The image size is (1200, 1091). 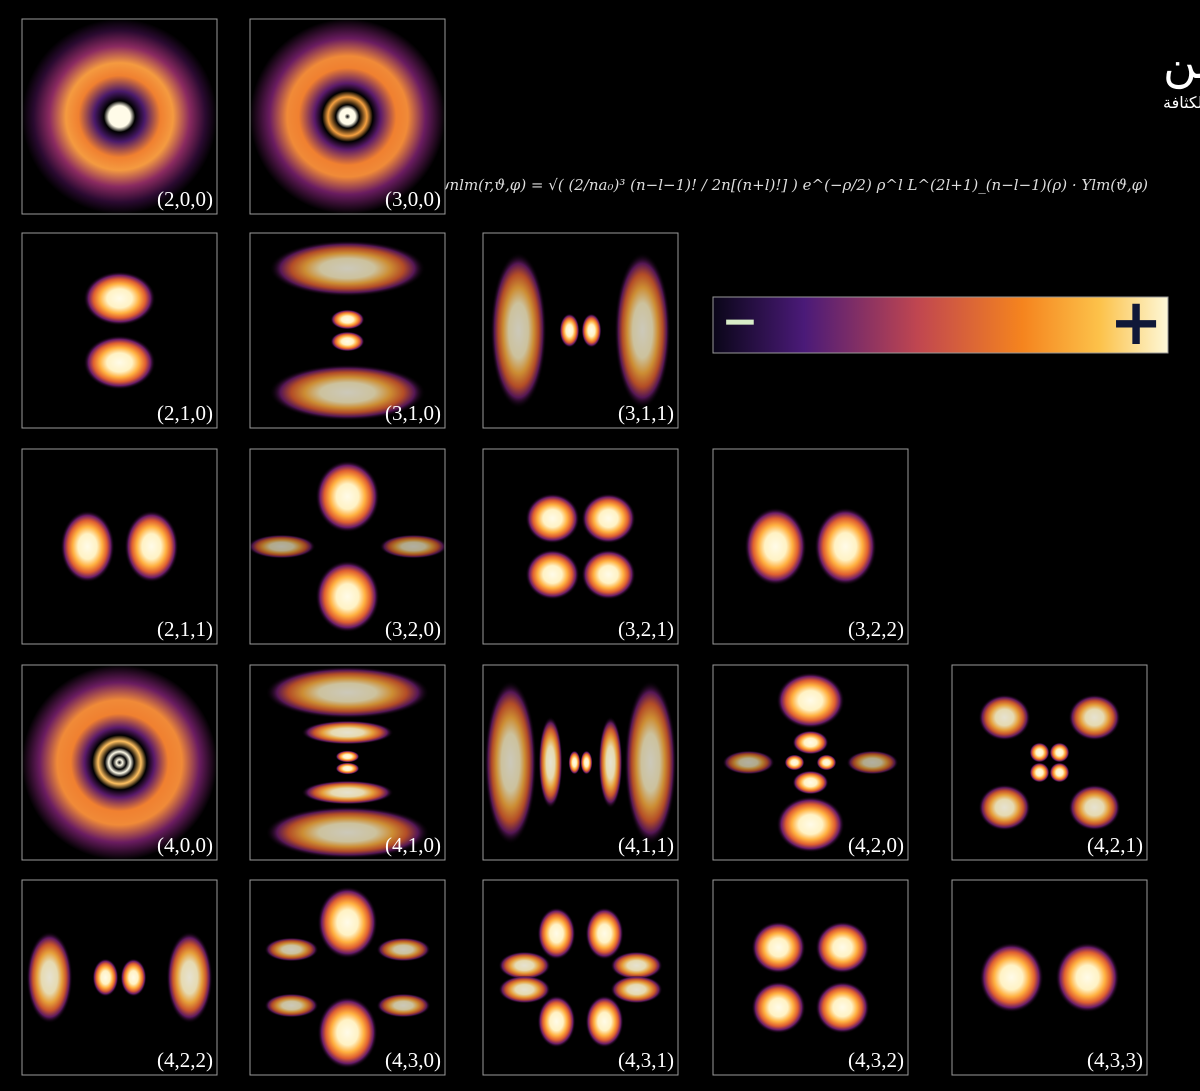 I want to click on panel-label: (2,0,0), so click(x=185, y=199).